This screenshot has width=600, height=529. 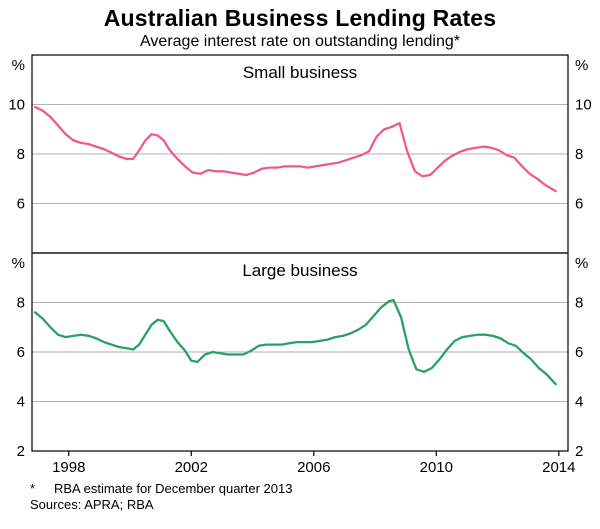 I want to click on y-tick-label-right: 2, so click(x=579, y=451).